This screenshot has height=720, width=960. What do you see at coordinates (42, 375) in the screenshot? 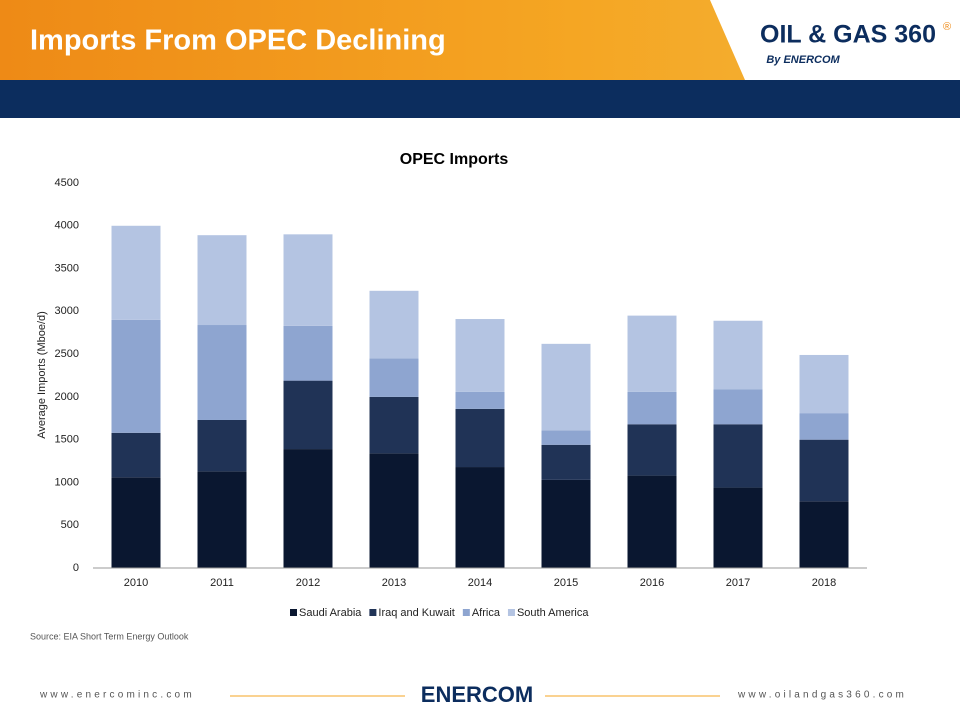
I see `y-axis-label: Average Imports (Mboe/d)` at bounding box center [42, 375].